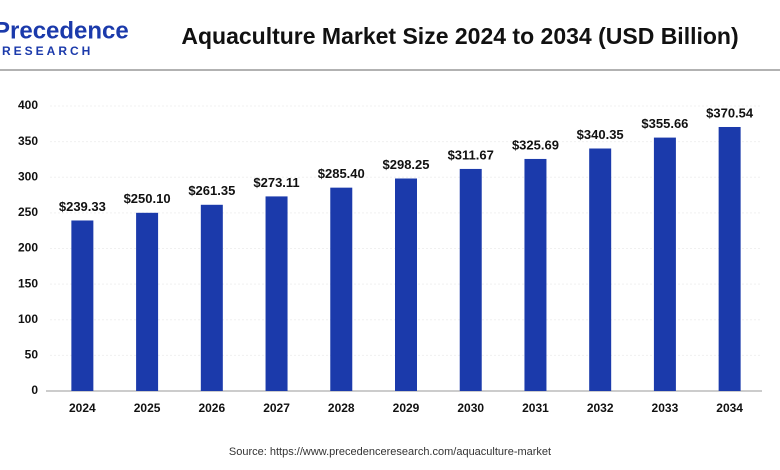 This screenshot has width=780, height=470. Describe the element at coordinates (64, 30) in the screenshot. I see `logo-name: Precedence` at that location.